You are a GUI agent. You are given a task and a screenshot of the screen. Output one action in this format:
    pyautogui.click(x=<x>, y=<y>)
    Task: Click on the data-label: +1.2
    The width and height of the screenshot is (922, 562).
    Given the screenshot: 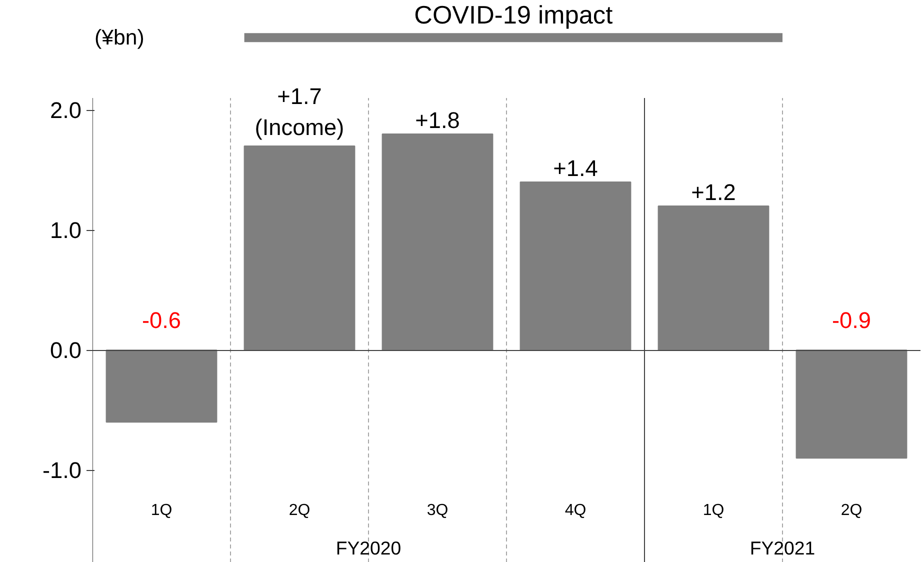 What is the action you would take?
    pyautogui.click(x=713, y=192)
    